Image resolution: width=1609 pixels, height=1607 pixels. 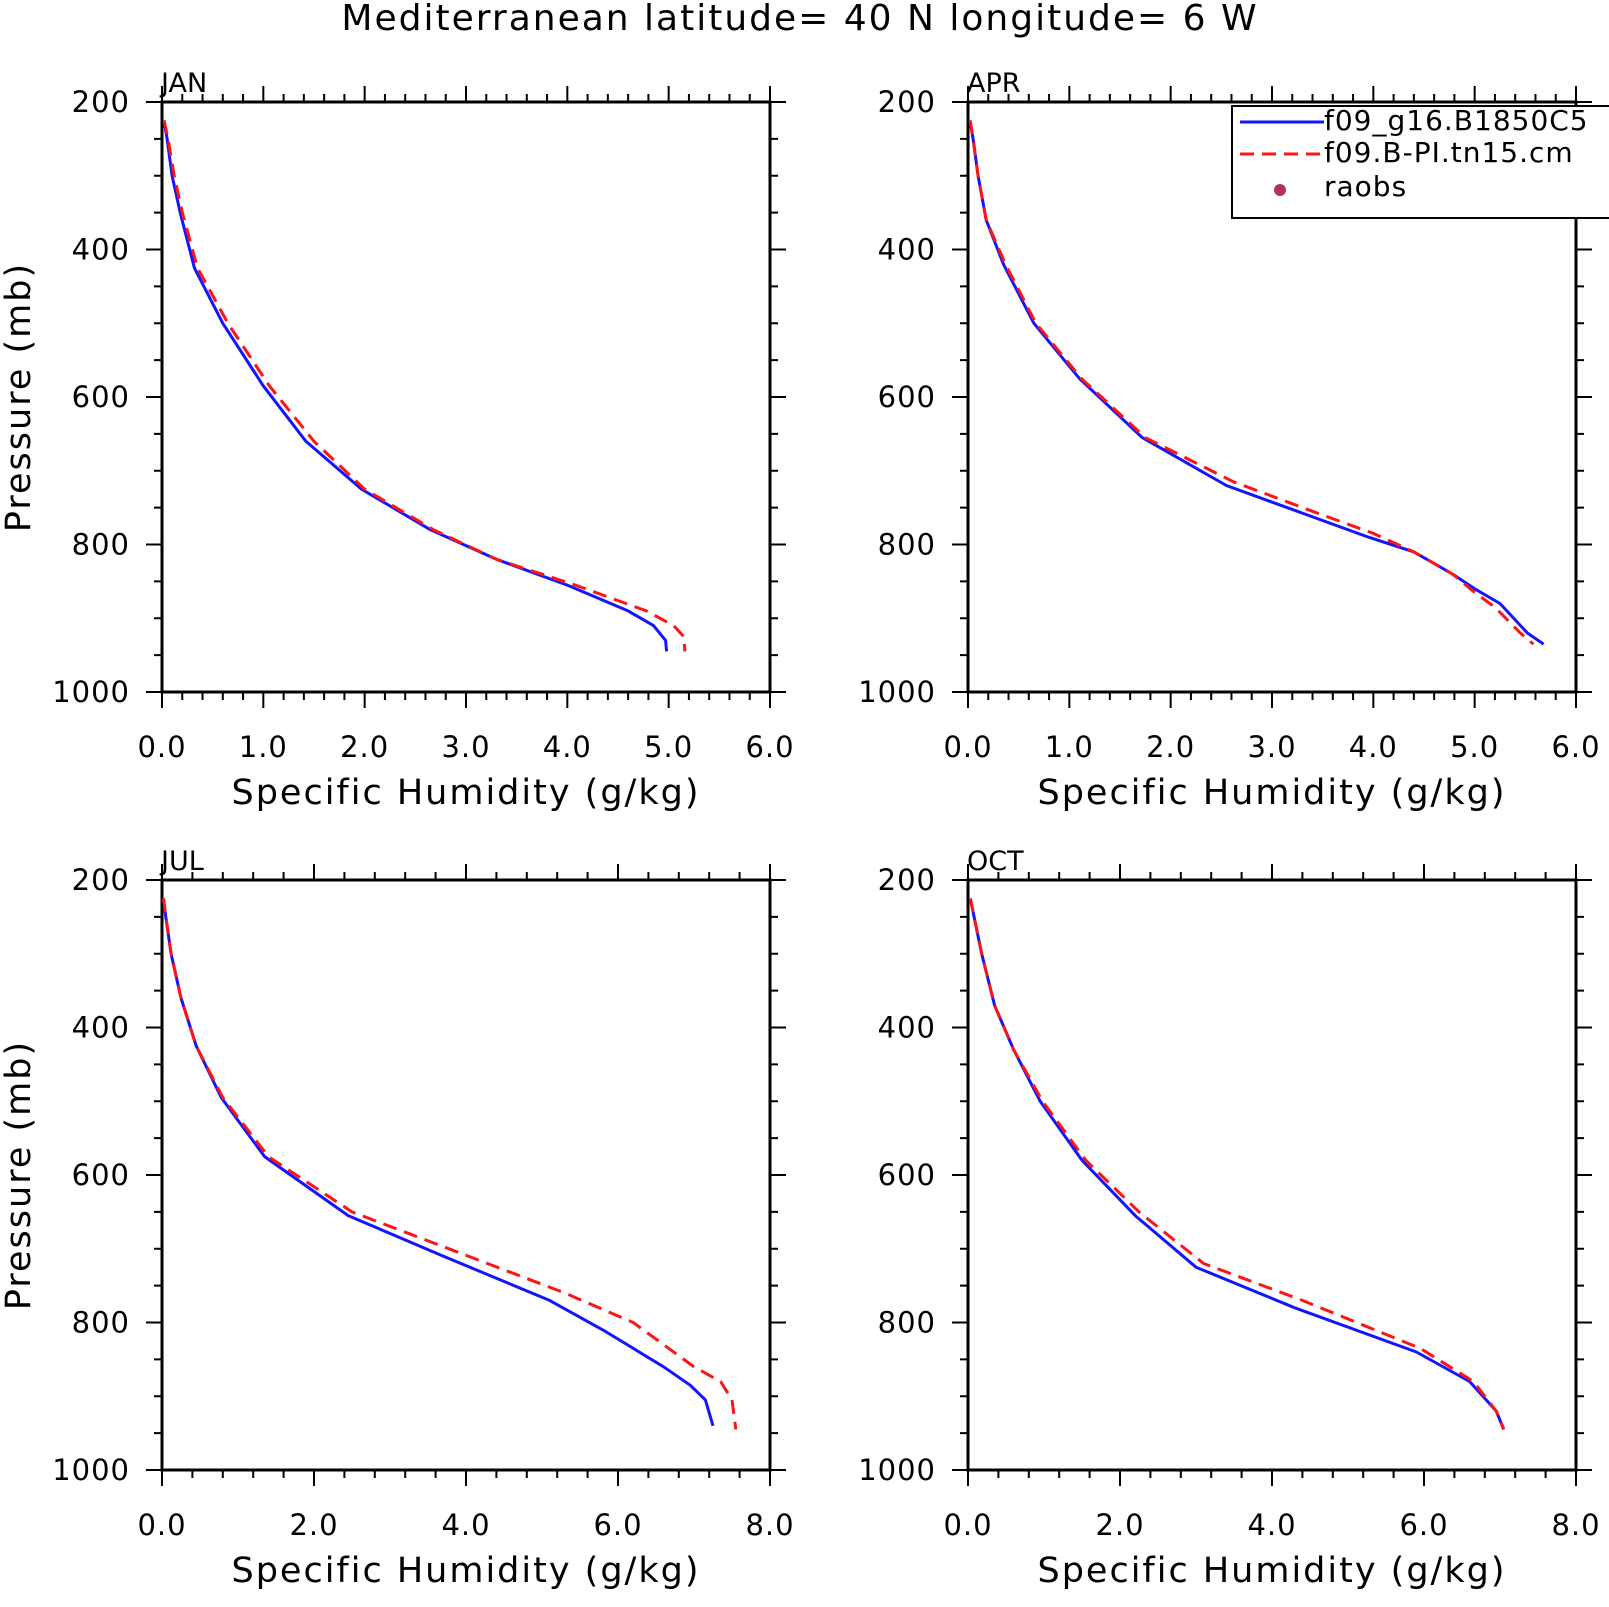 What do you see at coordinates (1456, 120) in the screenshot?
I see `legend-label: f09_g16.B1850C5` at bounding box center [1456, 120].